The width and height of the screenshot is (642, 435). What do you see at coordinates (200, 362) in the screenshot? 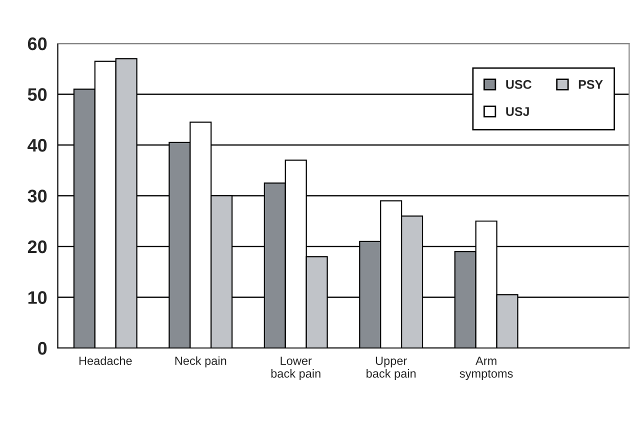
I see `x-tick-label: Neck pain` at bounding box center [200, 362].